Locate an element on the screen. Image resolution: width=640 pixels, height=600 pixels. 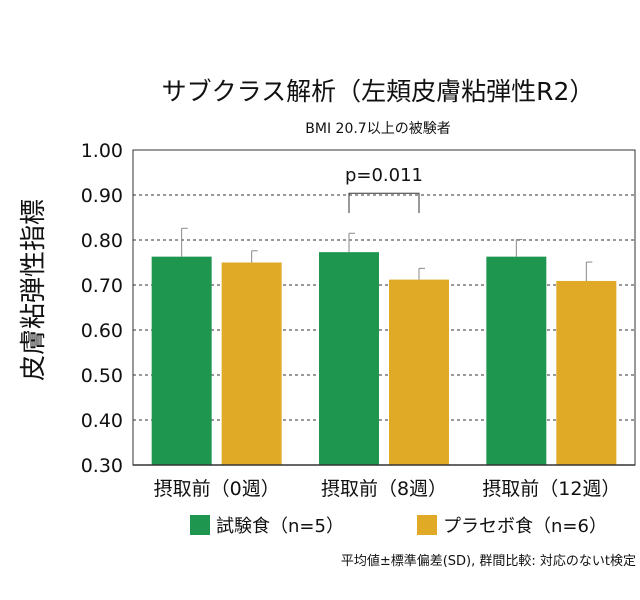
bracket-line is located at coordinates (384, 202).